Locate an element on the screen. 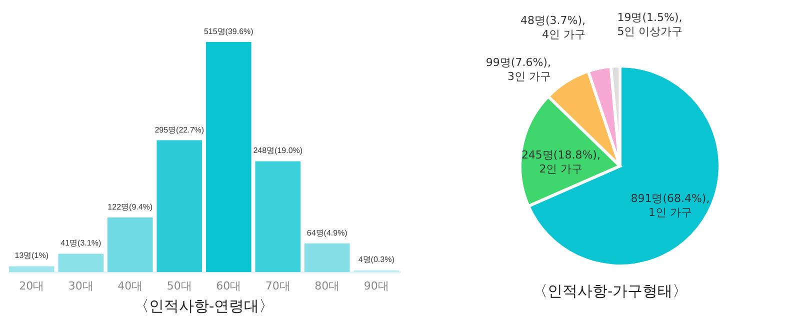  data-label: 19명(1.5%), is located at coordinates (649, 17).